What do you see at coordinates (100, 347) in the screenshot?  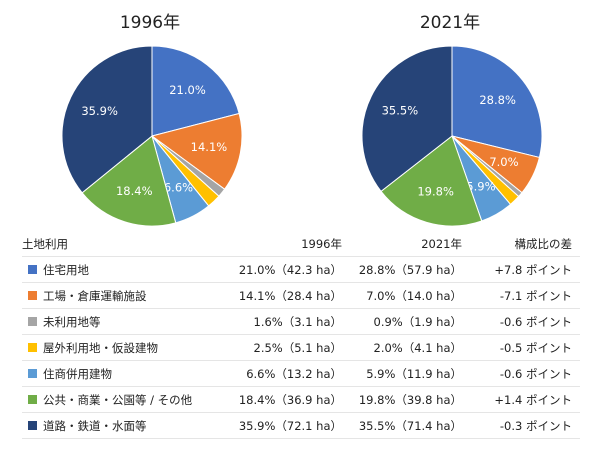 I see `category-label: 屋外利用地・仮設建物` at bounding box center [100, 347].